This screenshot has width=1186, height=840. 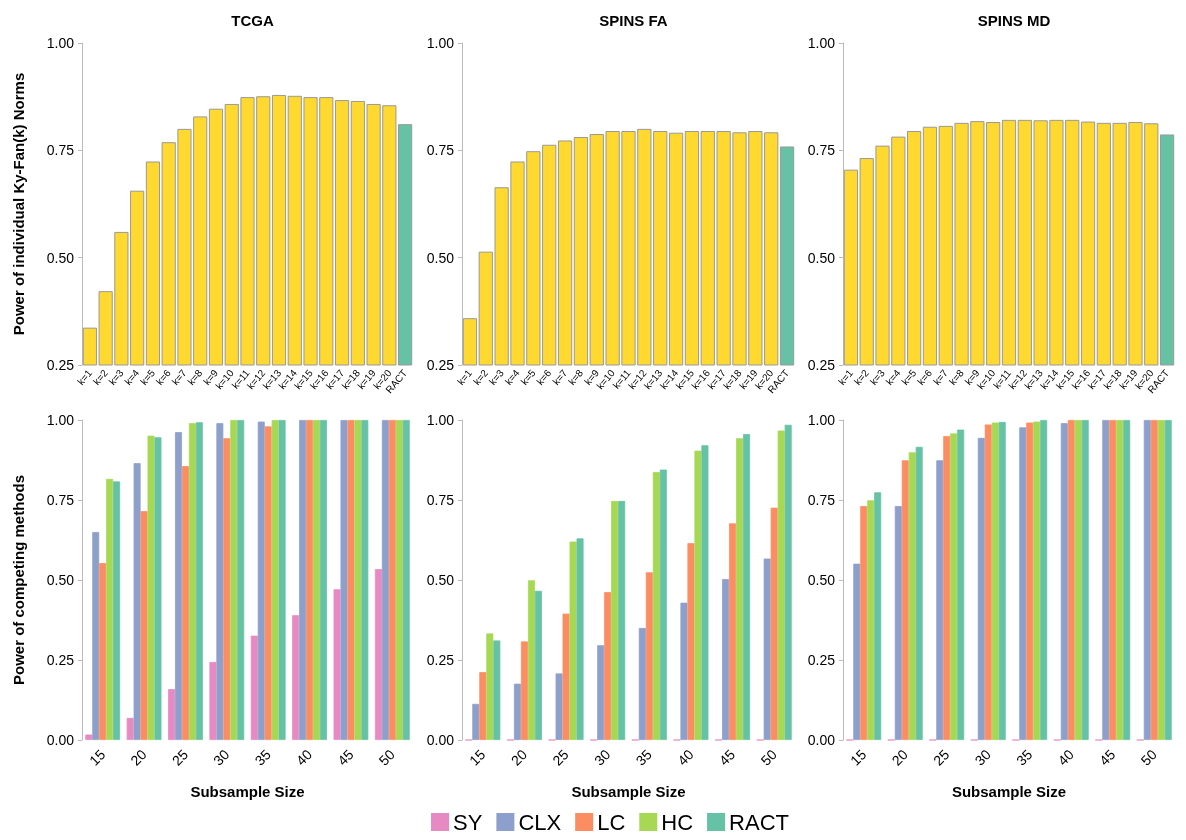 What do you see at coordinates (560, 757) in the screenshot?
I see `x-tick-label: 25` at bounding box center [560, 757].